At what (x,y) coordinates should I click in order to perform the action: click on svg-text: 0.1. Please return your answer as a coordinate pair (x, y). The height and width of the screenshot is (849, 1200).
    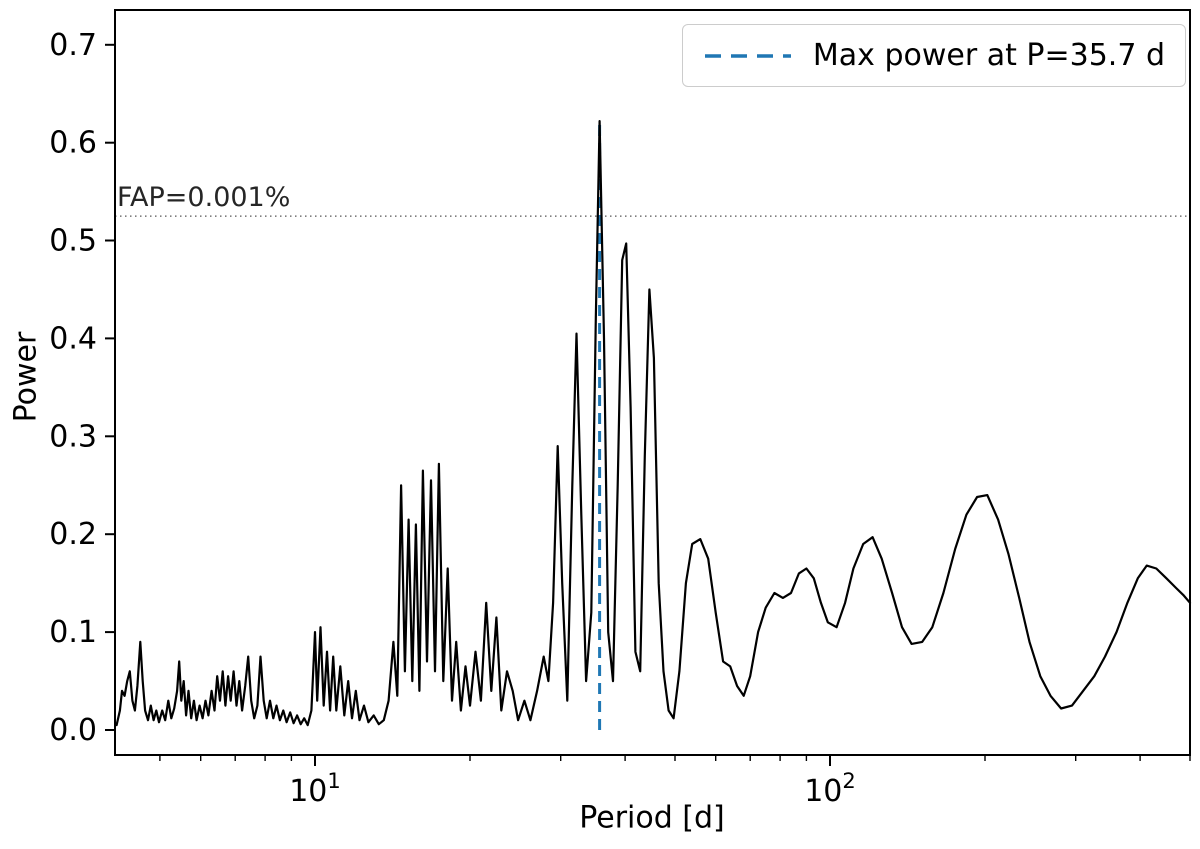
    Looking at the image, I should click on (73, 632).